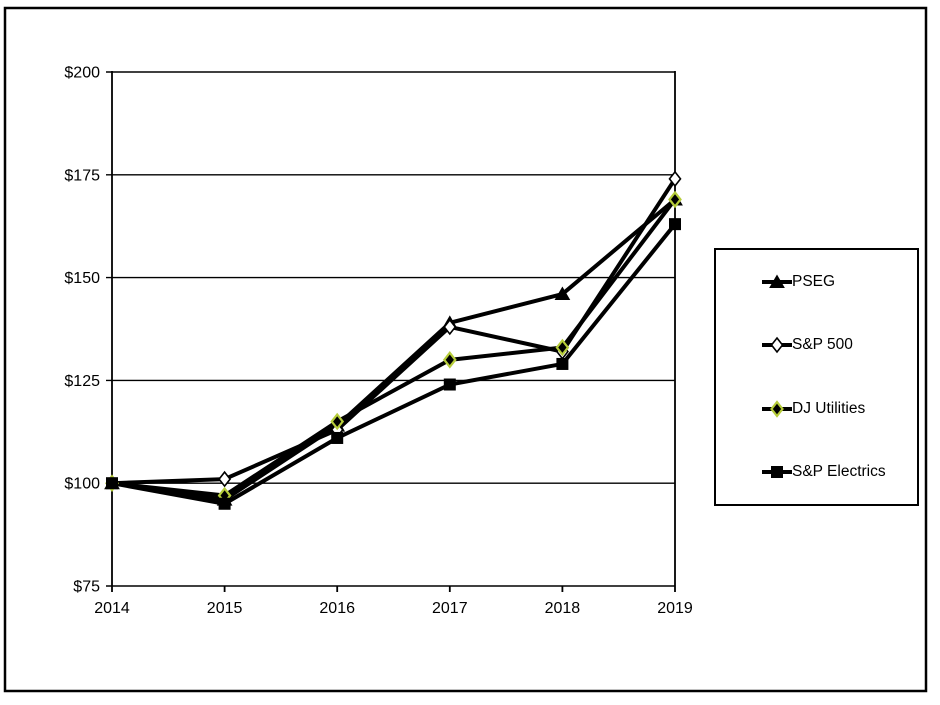  I want to click on marker-s-p-500-2015, so click(225, 479).